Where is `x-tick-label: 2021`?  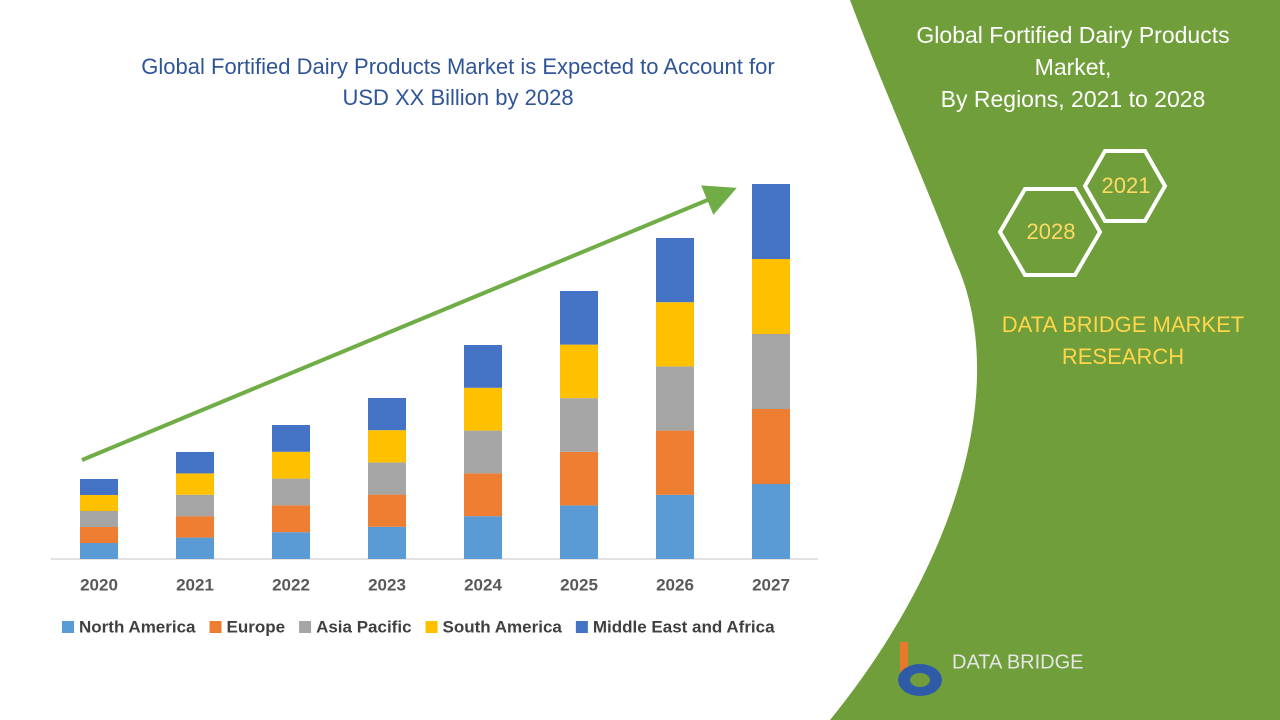
x-tick-label: 2021 is located at coordinates (195, 584).